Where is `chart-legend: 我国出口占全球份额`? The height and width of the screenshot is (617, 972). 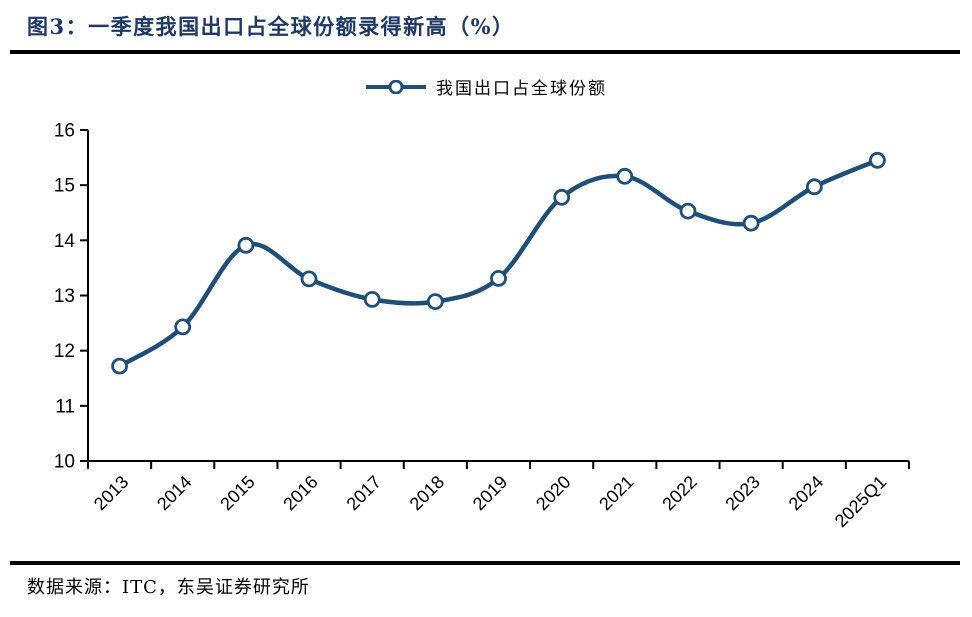
chart-legend: 我国出口占全球份额 is located at coordinates (486, 86).